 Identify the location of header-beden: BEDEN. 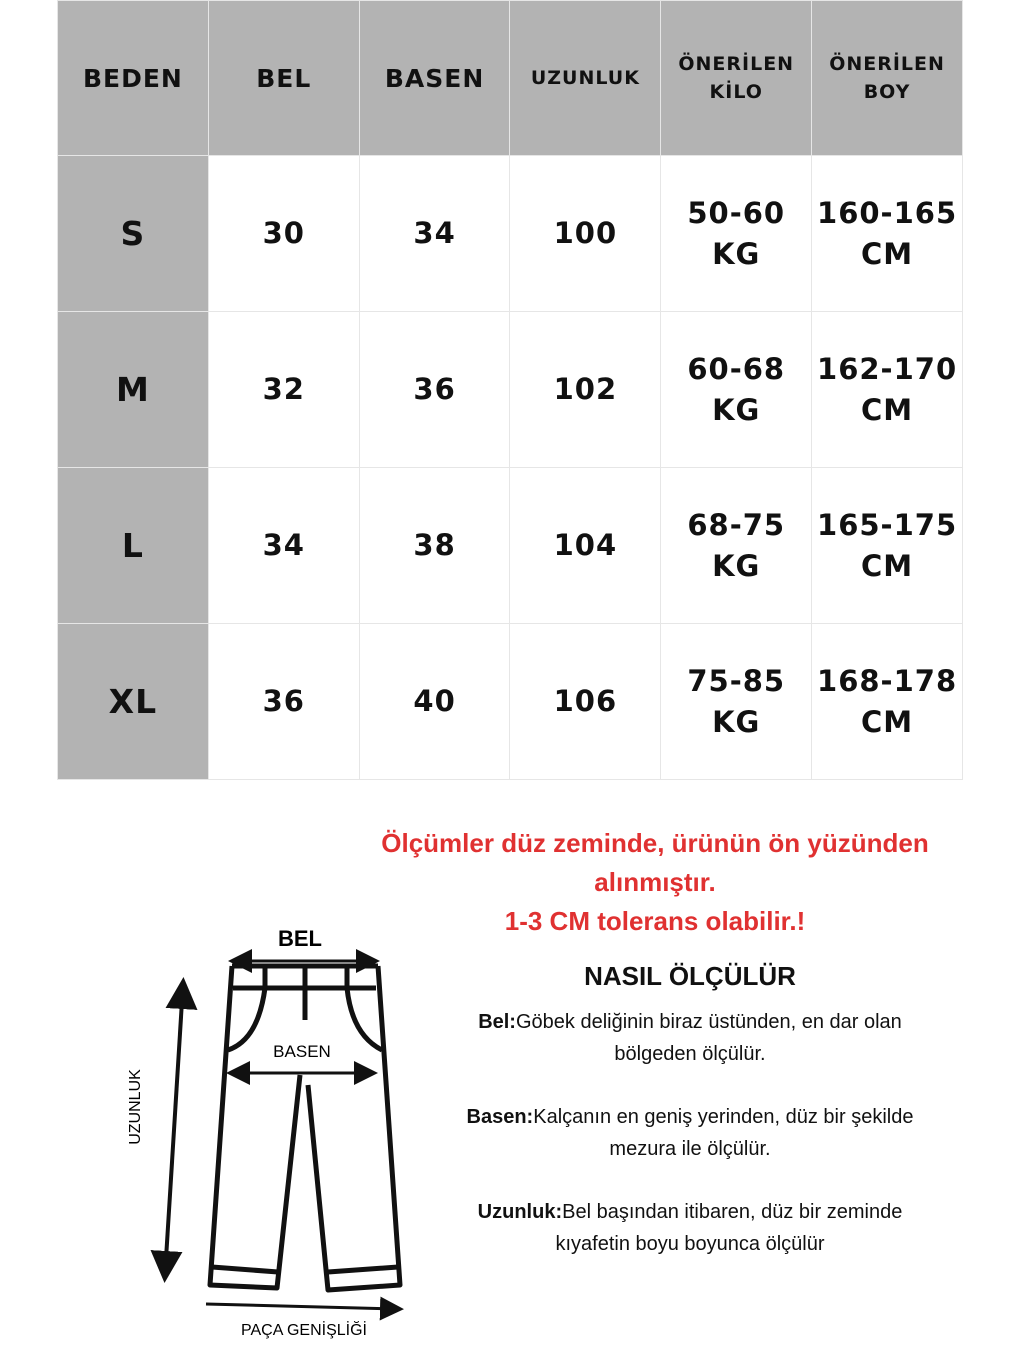
(133, 78).